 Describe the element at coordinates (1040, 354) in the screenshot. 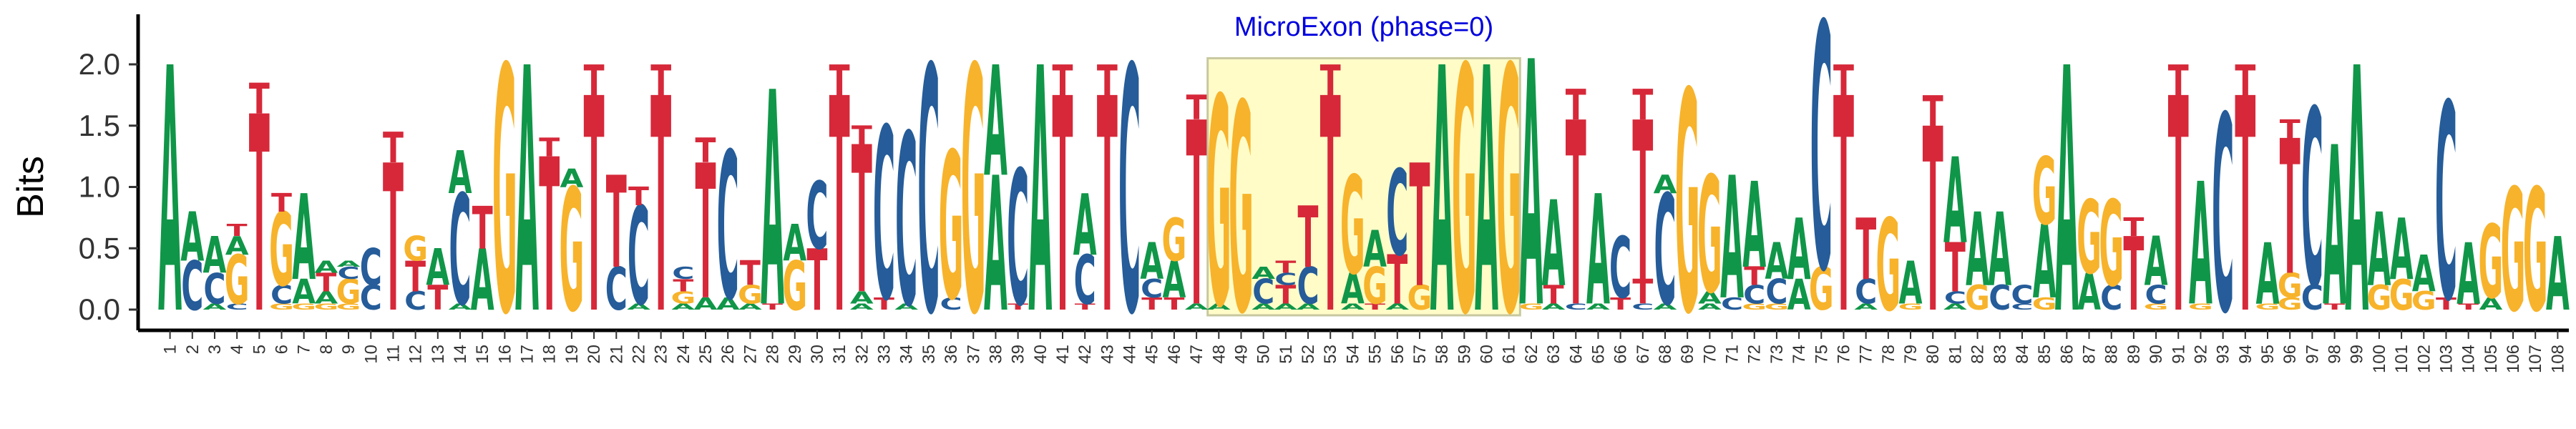

I see `x-tick-label: 40` at that location.